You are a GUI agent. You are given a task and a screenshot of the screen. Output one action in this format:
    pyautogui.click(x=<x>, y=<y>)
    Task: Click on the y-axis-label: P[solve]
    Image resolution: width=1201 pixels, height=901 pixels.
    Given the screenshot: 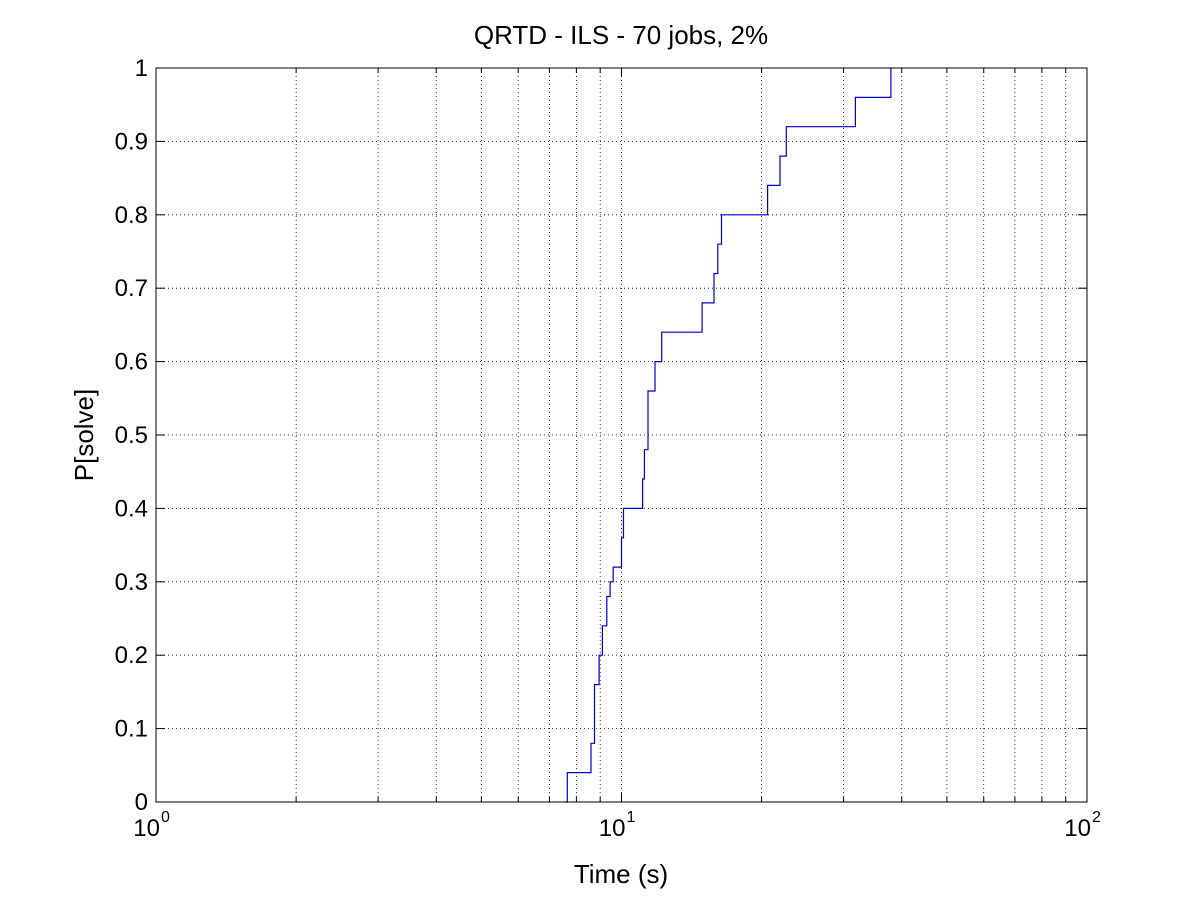 What is the action you would take?
    pyautogui.click(x=84, y=435)
    